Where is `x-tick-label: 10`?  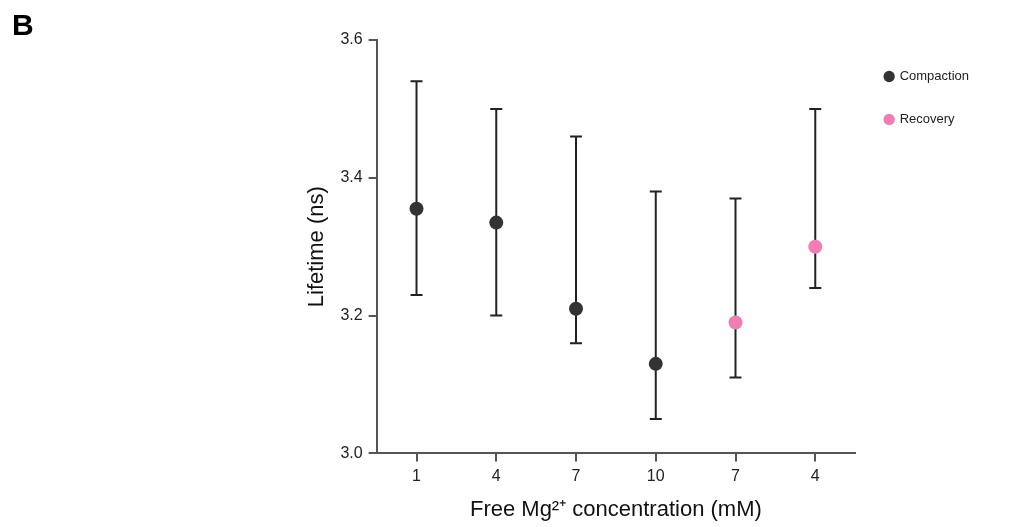
x-tick-label: 10 is located at coordinates (655, 476).